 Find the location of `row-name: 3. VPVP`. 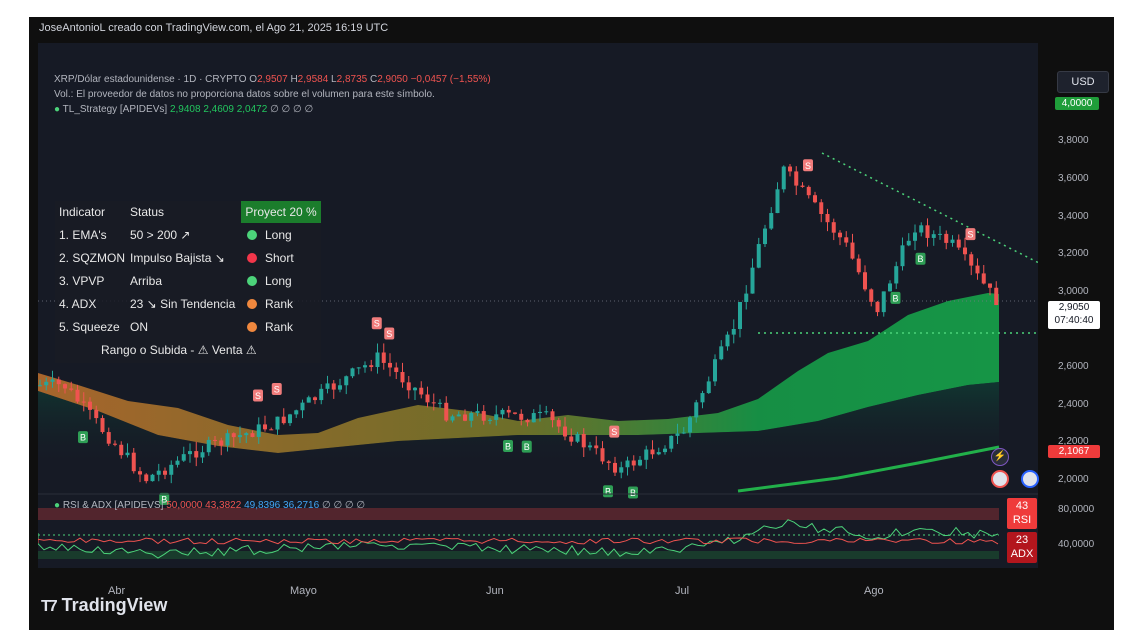

row-name: 3. VPVP is located at coordinates (82, 281).